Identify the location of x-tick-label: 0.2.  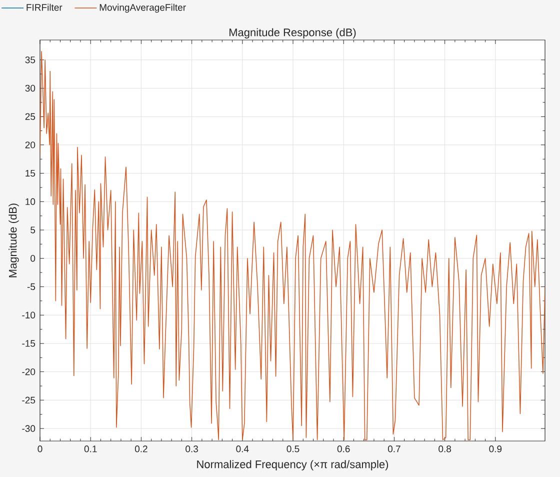
(141, 449).